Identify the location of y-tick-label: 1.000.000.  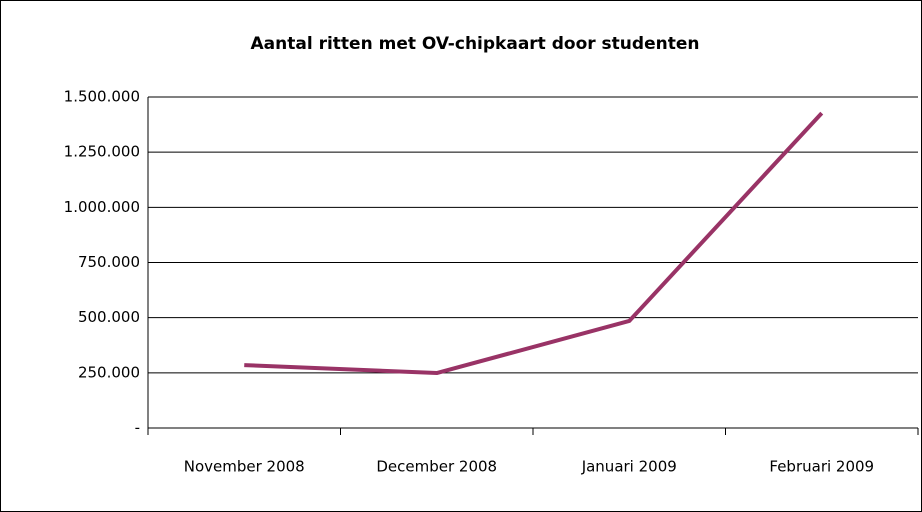
(102, 207).